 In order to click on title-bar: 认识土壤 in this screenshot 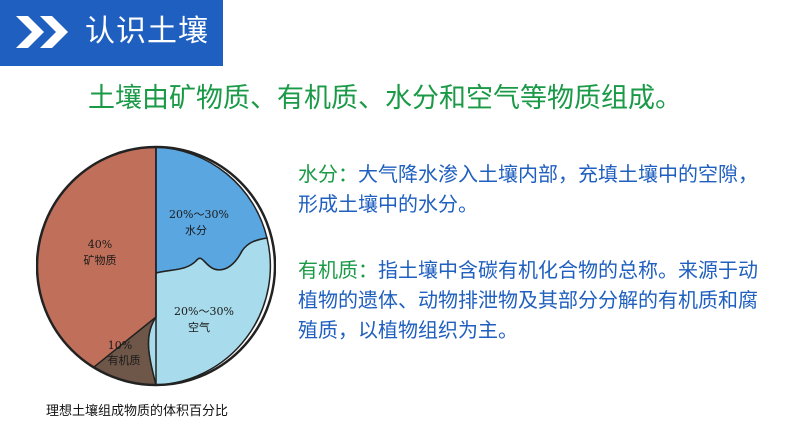, I will do `click(111, 33)`.